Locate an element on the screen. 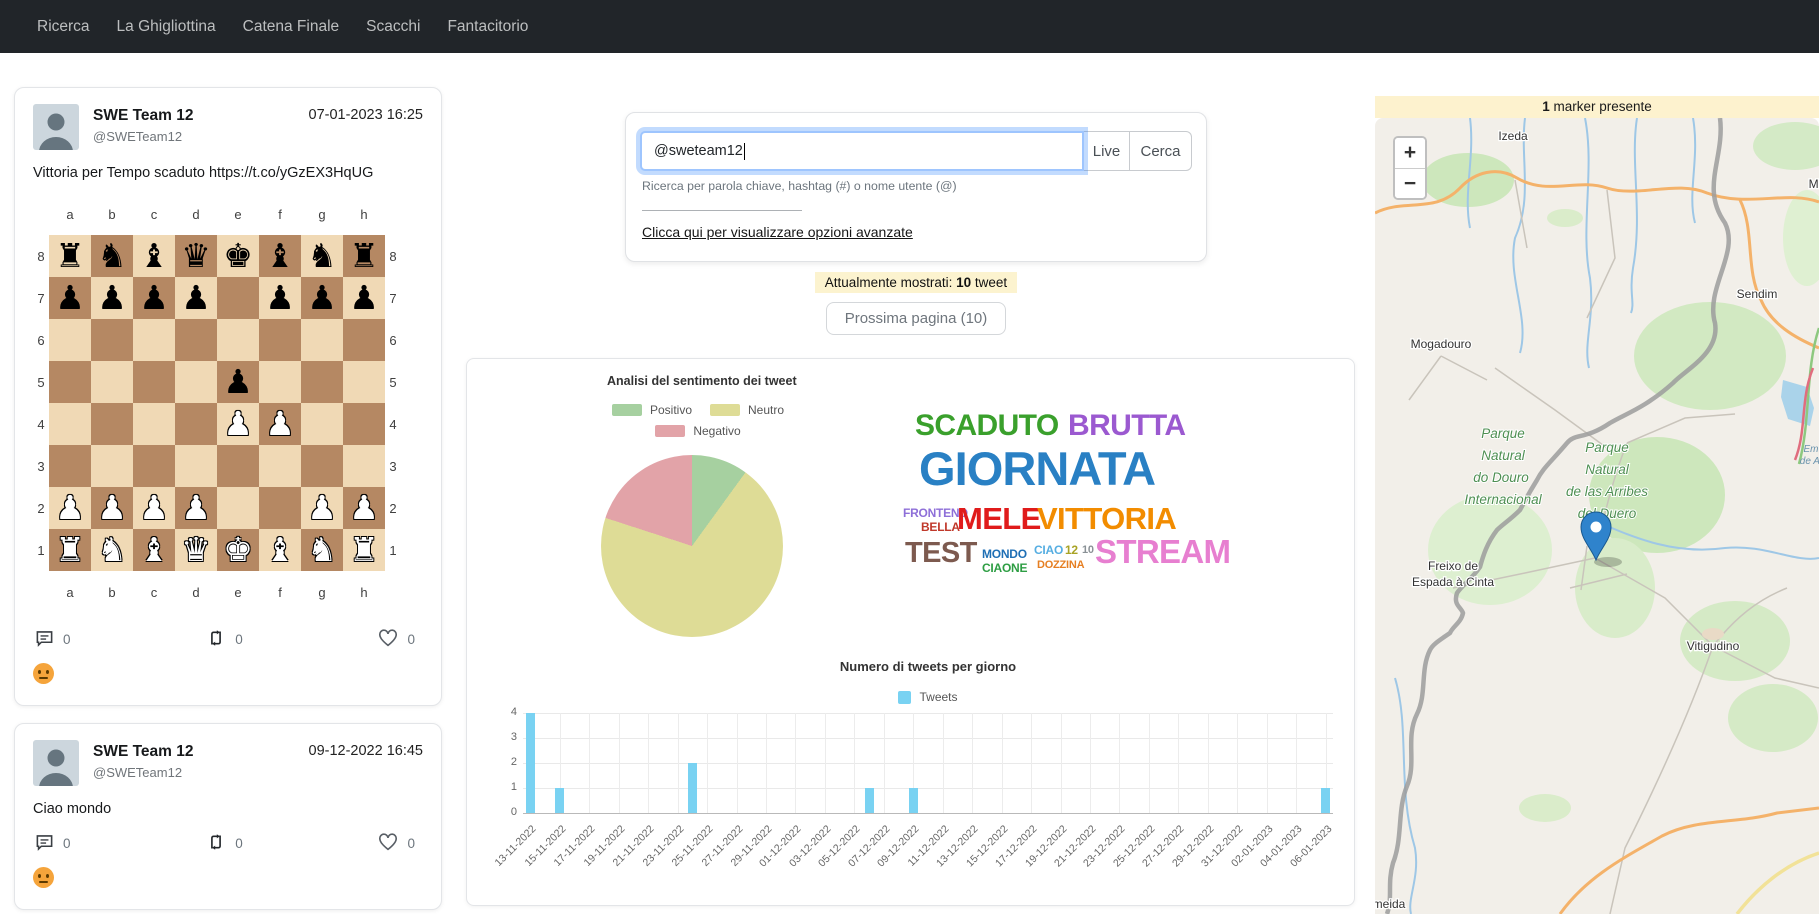  zoom-in-button: + is located at coordinates (1410, 153).